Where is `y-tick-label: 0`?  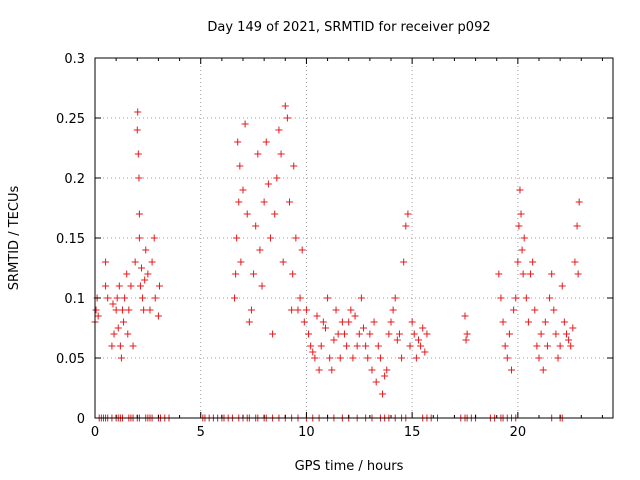
y-tick-label: 0 is located at coordinates (81, 419).